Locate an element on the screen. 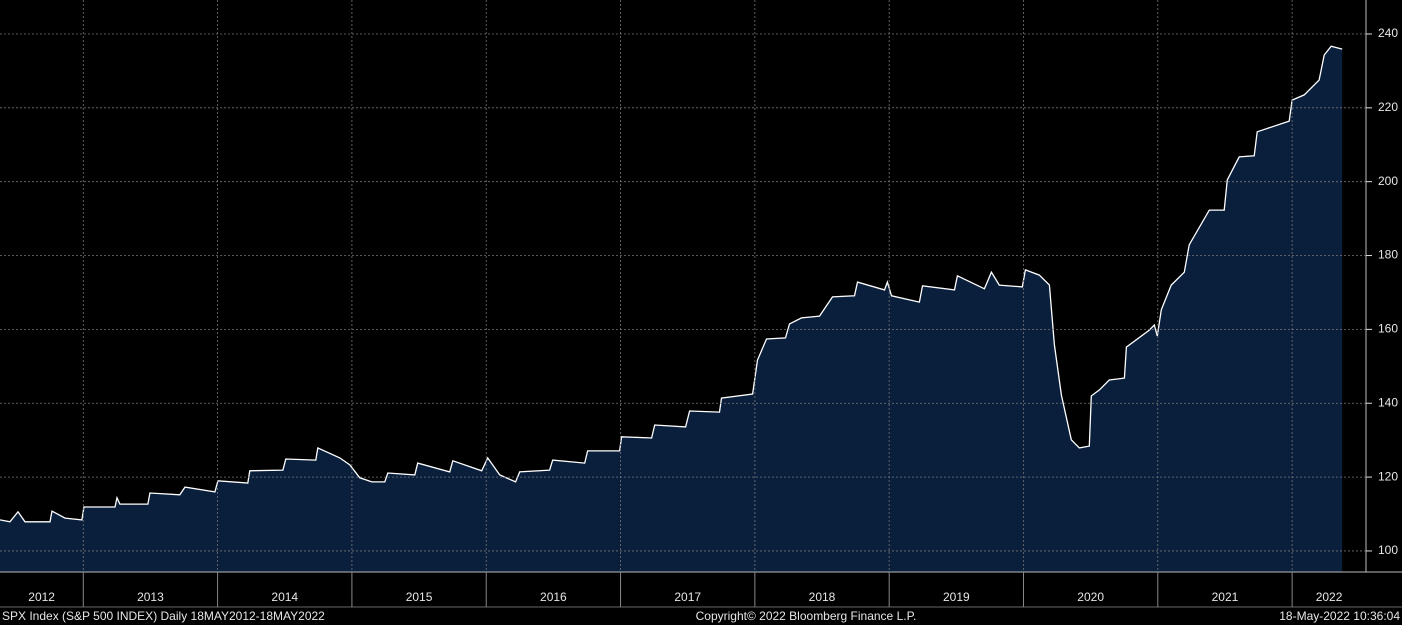 This screenshot has height=625, width=1402. x-tick-label: 2013 is located at coordinates (150, 597).